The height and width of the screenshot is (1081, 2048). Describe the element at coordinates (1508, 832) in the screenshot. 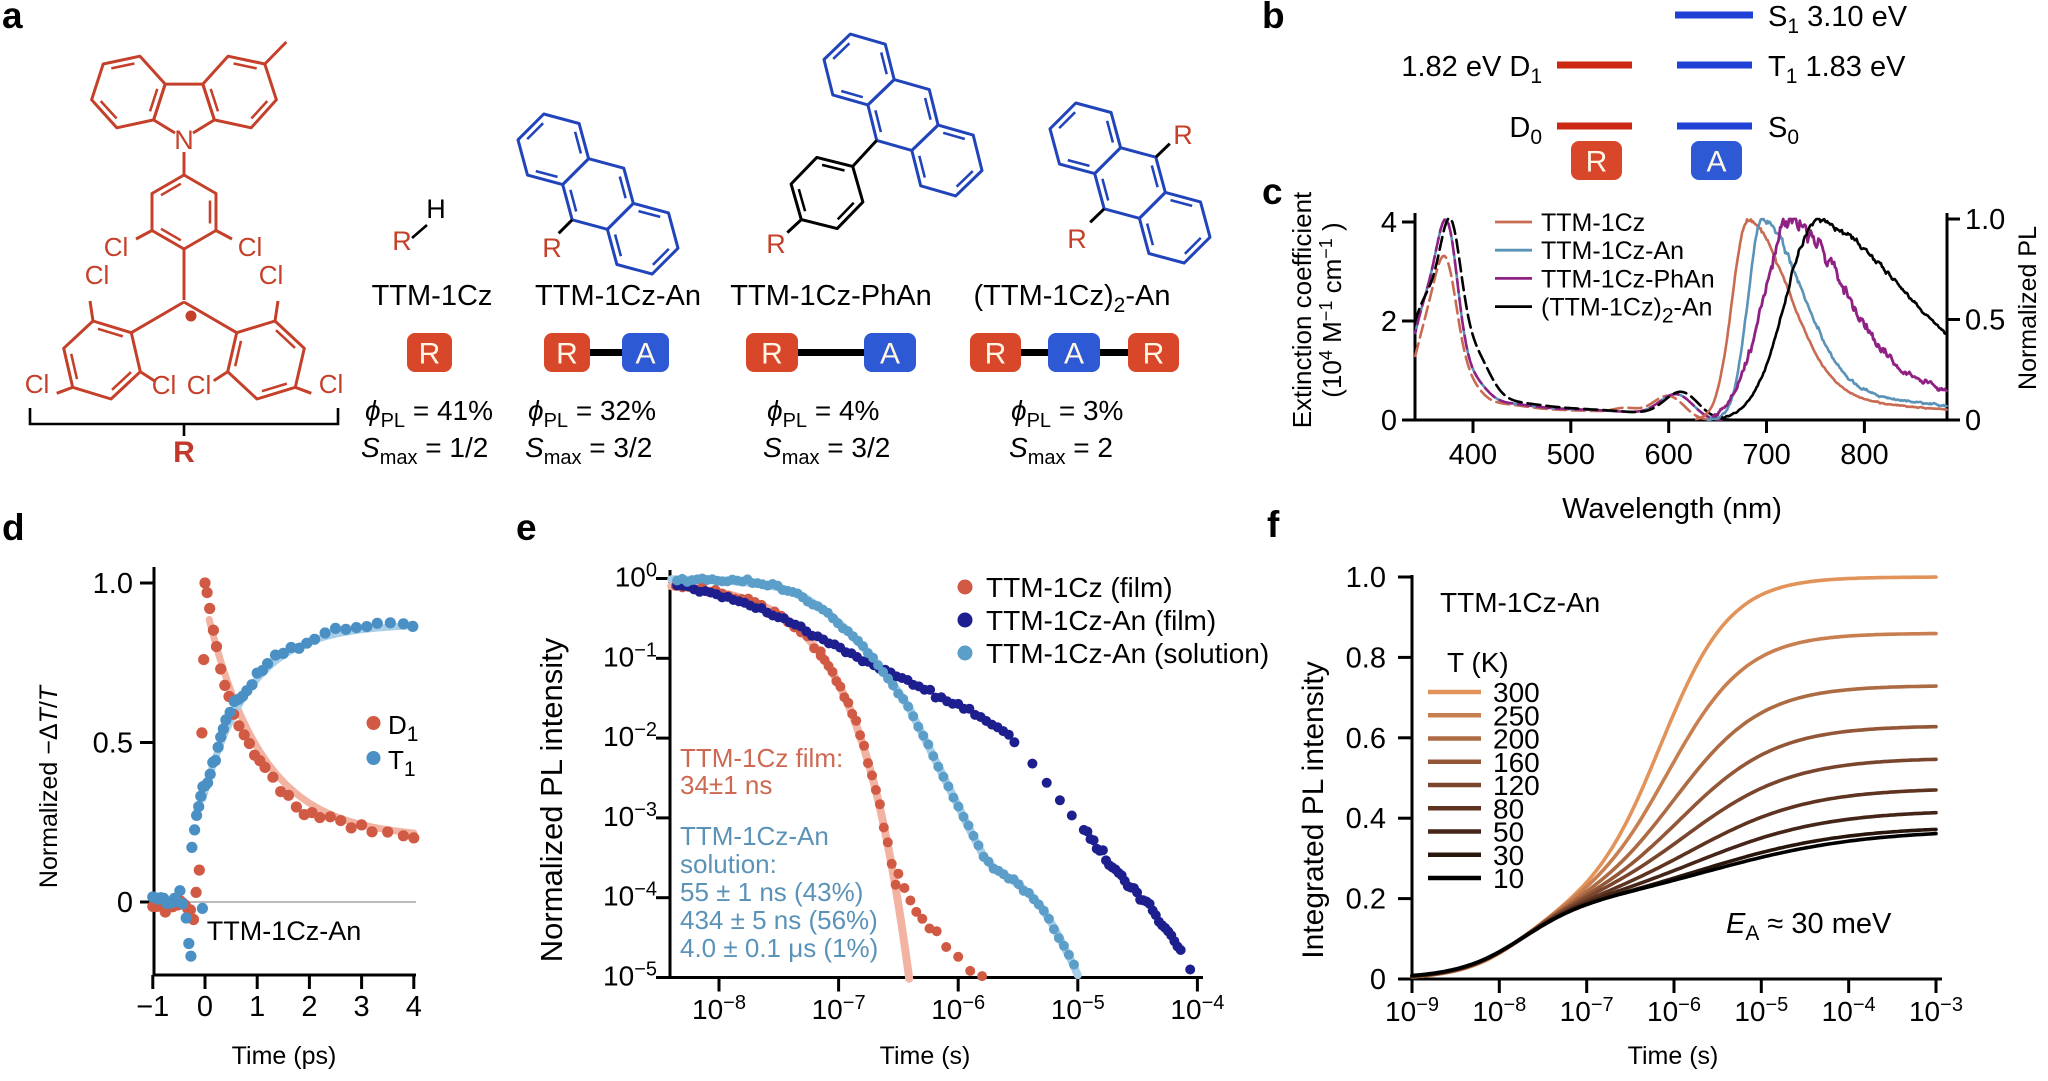

I see `svg-text: 50` at that location.